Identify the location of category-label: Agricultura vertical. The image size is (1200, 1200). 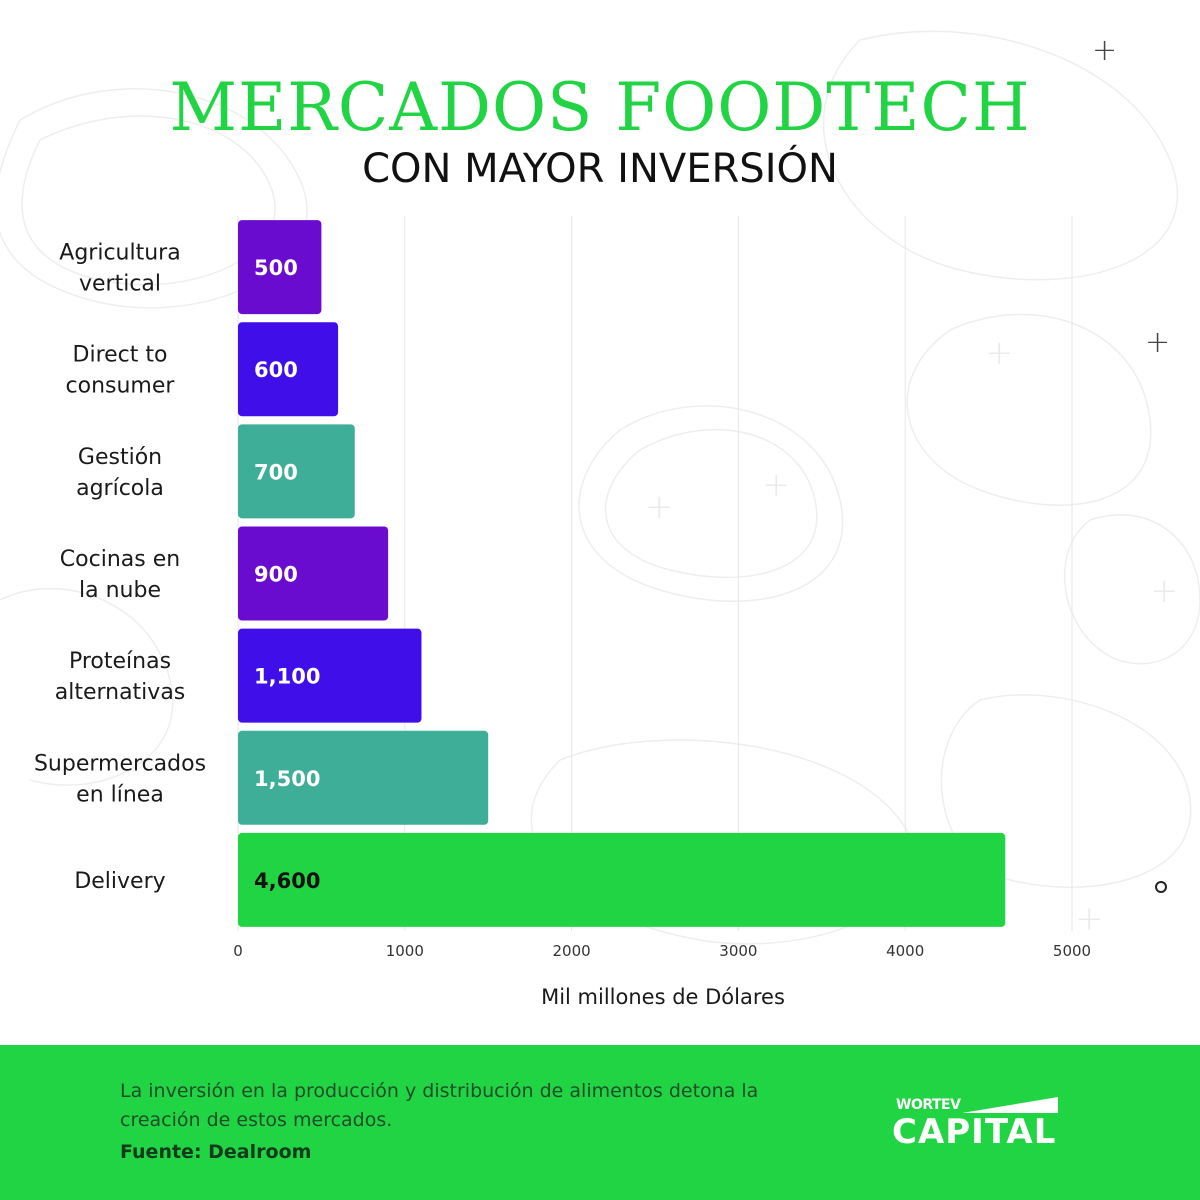
(119, 269).